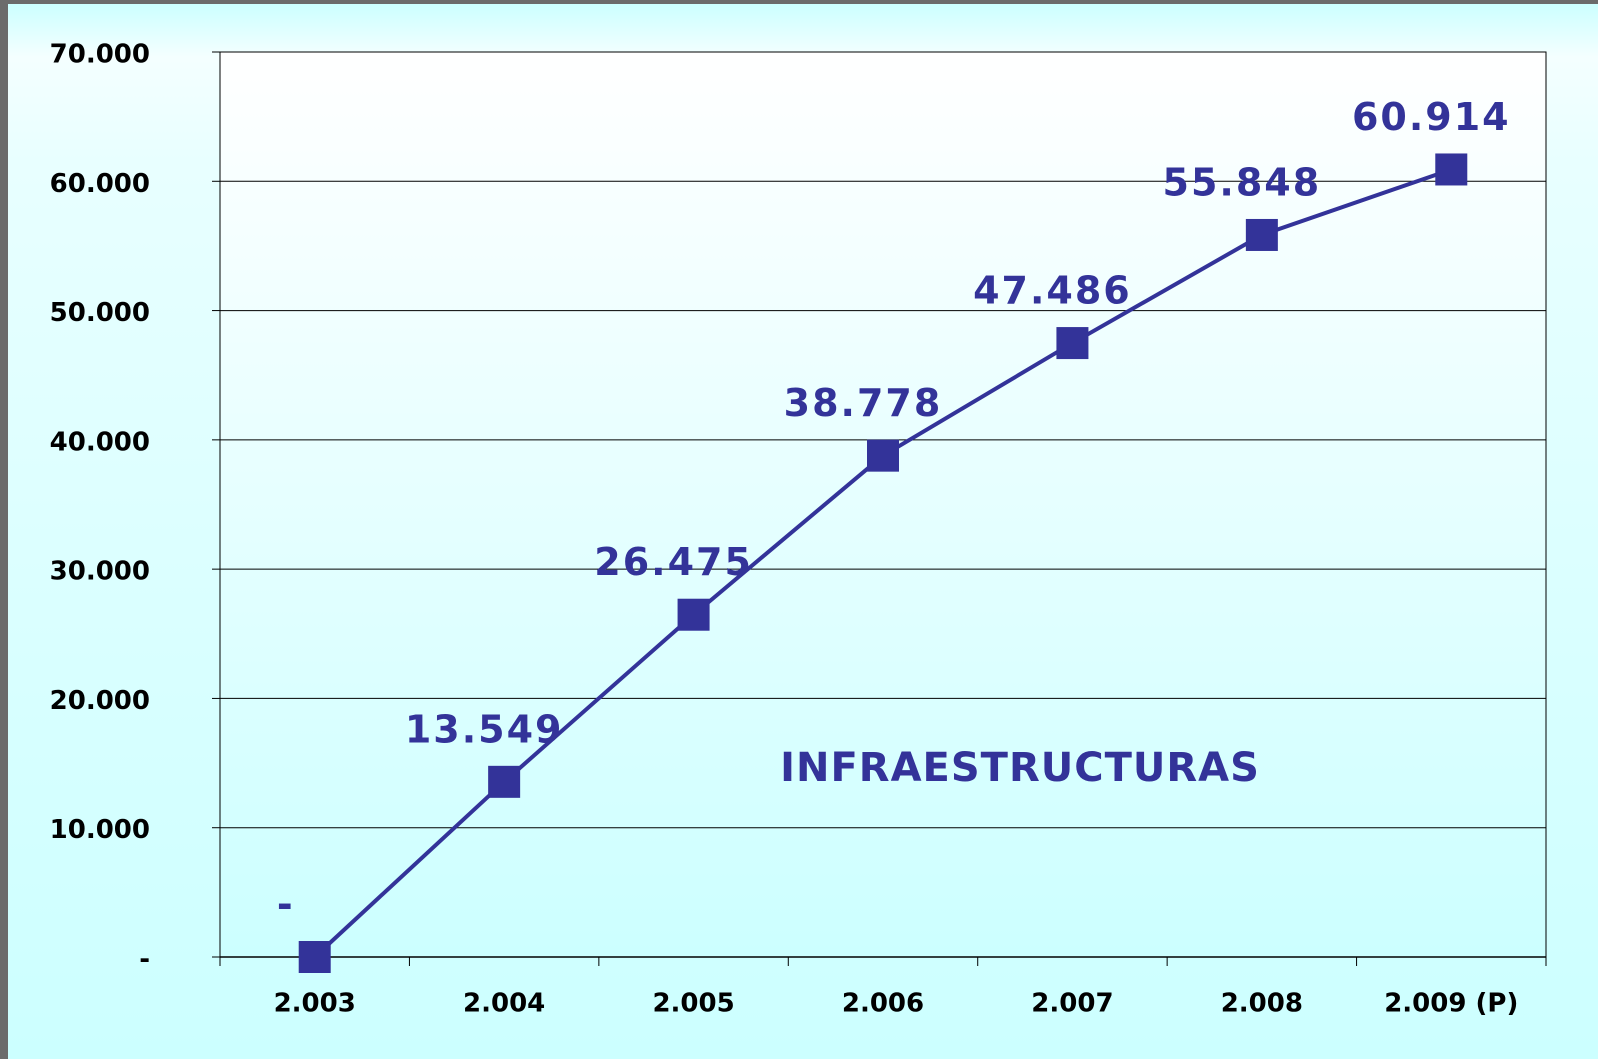 This screenshot has height=1059, width=1598. I want to click on x-tick-label: 2.007, so click(1072, 1004).